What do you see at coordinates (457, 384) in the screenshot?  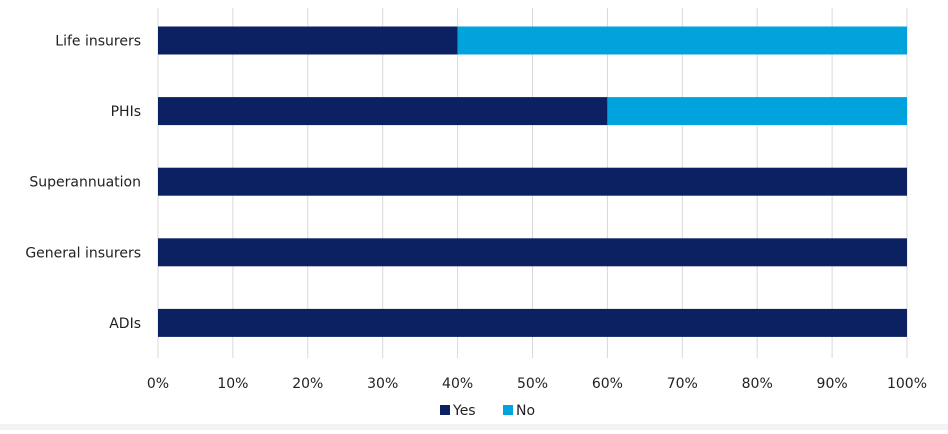 I see `x-tick-label: 40%` at bounding box center [457, 384].